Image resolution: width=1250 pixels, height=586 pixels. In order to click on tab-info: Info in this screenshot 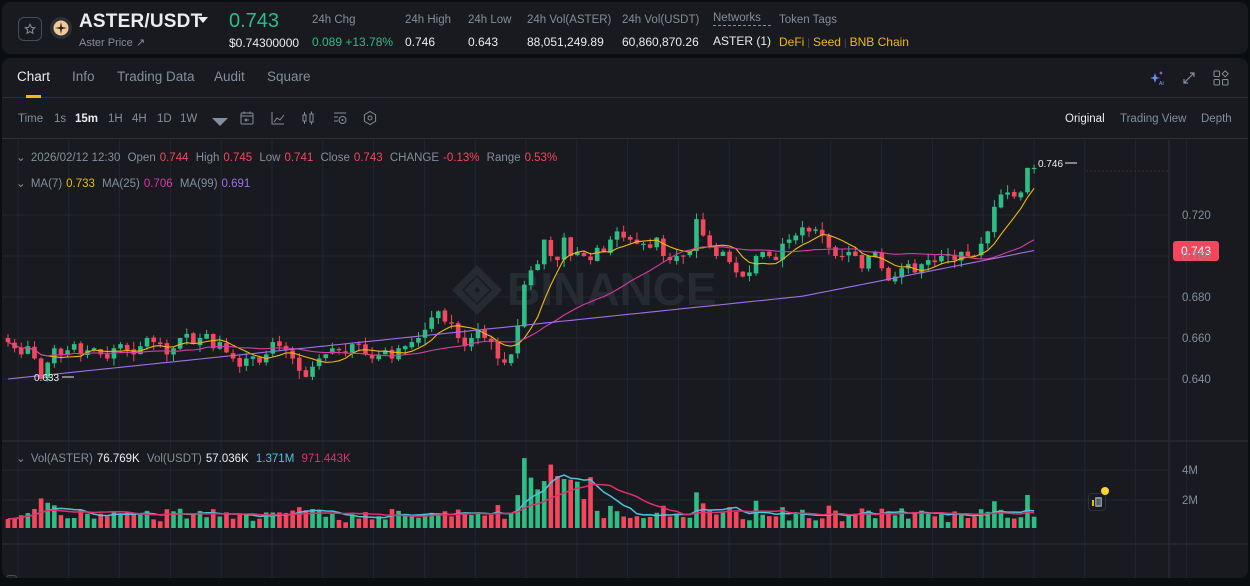, I will do `click(83, 76)`.